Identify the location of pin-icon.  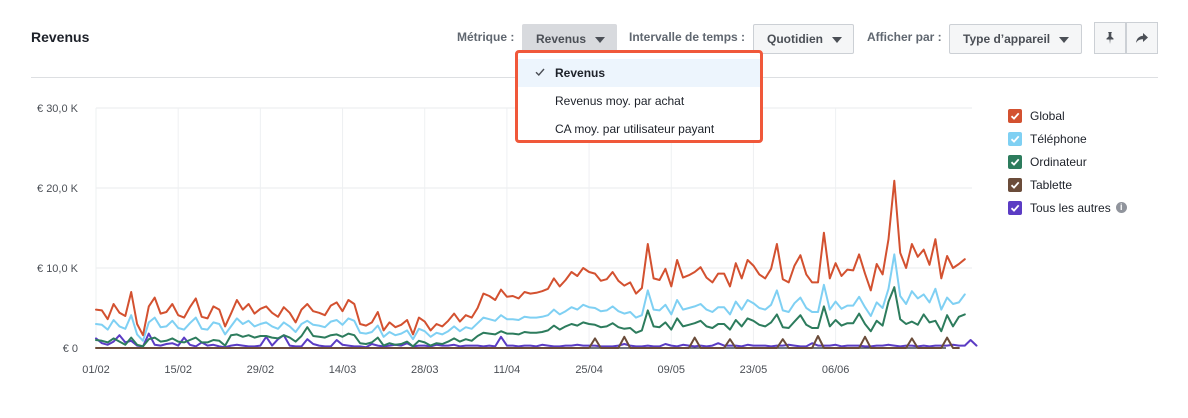
(1110, 38).